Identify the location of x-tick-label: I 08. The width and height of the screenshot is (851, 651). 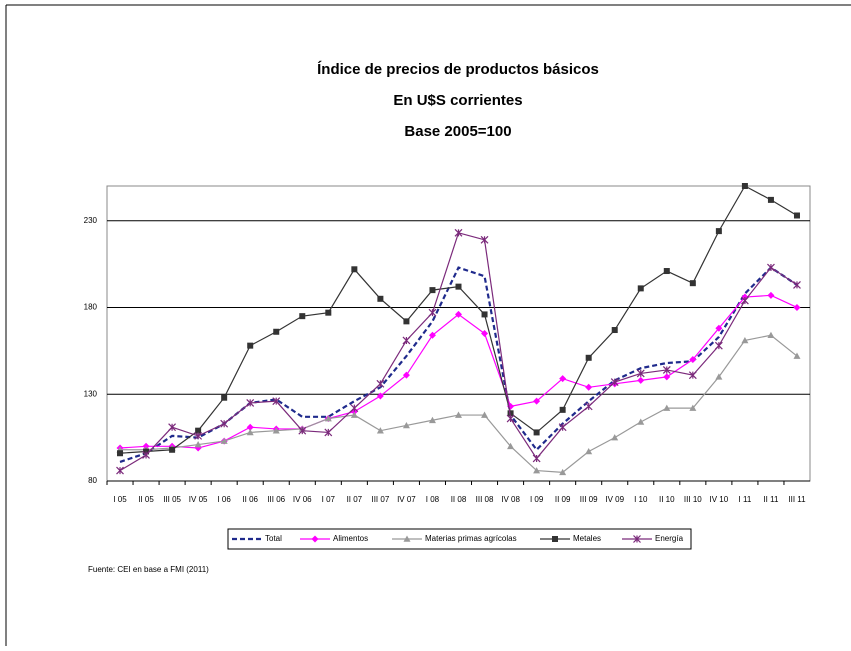
(433, 499).